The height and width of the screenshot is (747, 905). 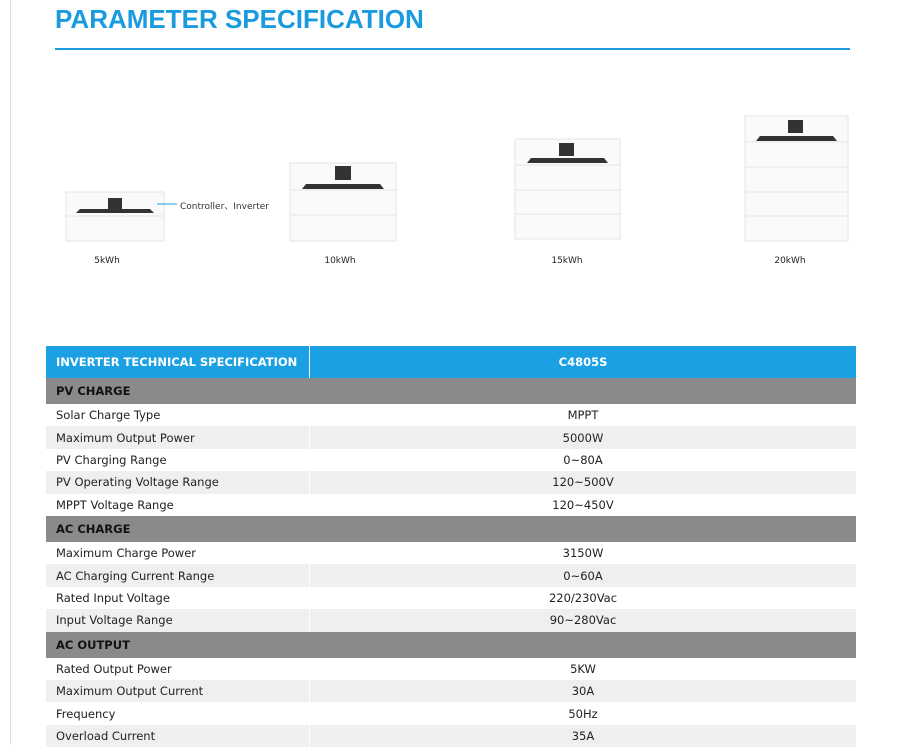 What do you see at coordinates (106, 735) in the screenshot?
I see `spec-row-label: Overload Current` at bounding box center [106, 735].